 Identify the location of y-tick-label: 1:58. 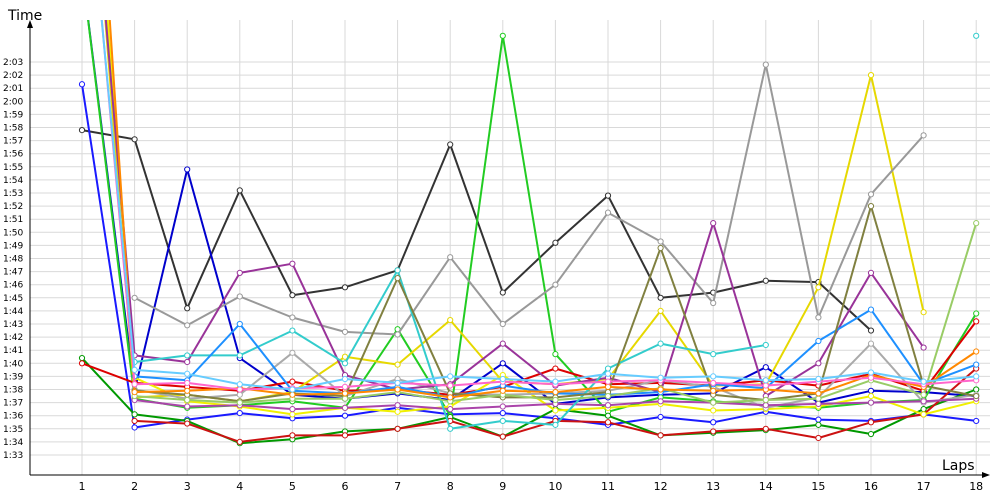
(13, 129).